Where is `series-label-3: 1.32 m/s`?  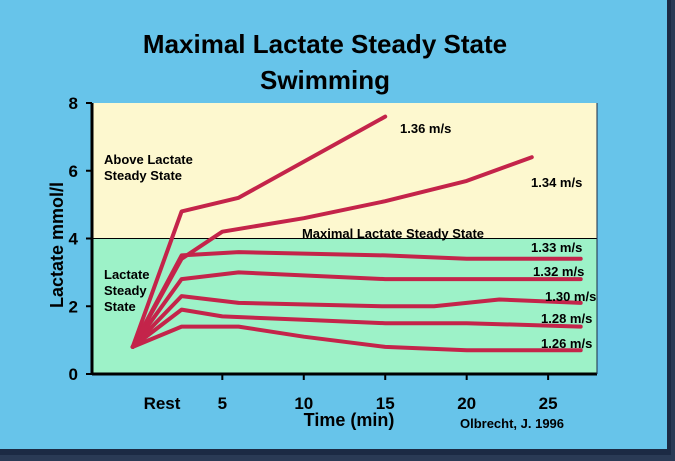
series-label-3: 1.32 m/s is located at coordinates (558, 271).